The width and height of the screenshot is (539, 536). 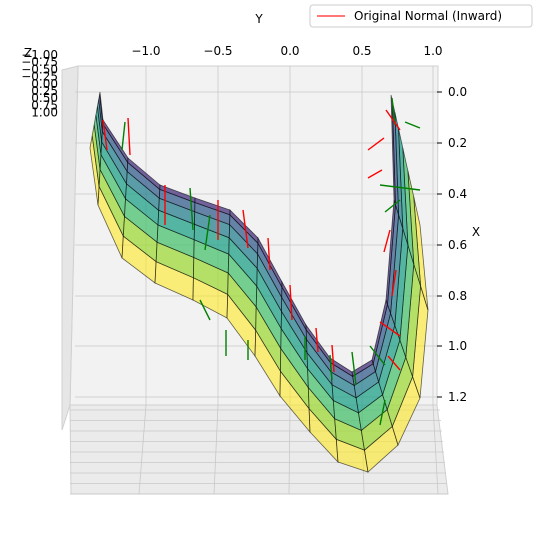 I want to click on z-tick-label: 1.00, so click(x=44, y=113).